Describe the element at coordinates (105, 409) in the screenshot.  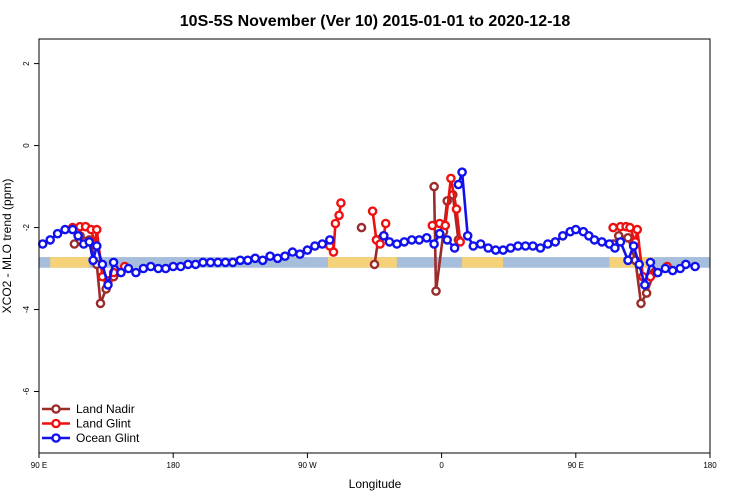
I see `legend-label: Land Nadir` at that location.